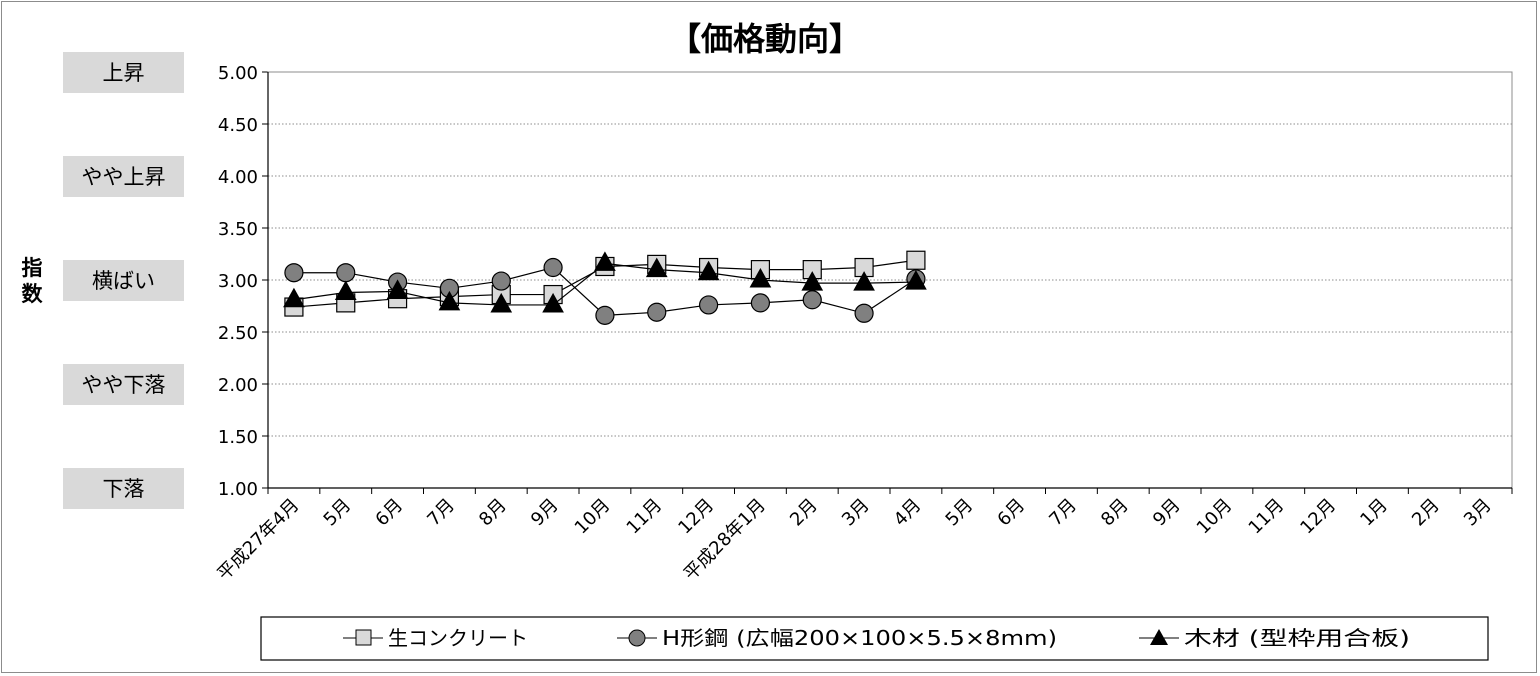 The width and height of the screenshot is (1540, 676). I want to click on y-tick-label: 2.50, so click(238, 333).